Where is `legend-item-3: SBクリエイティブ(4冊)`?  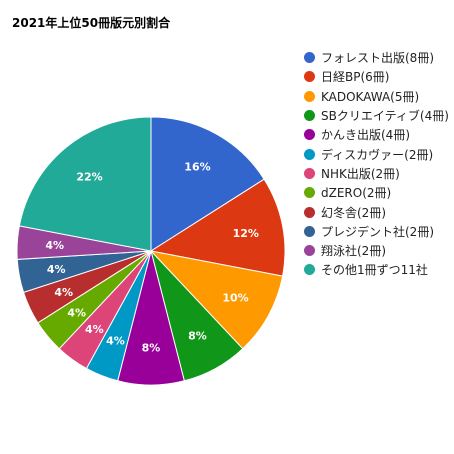
legend-item-3: SBクリエイティブ(4冊) is located at coordinates (376, 115).